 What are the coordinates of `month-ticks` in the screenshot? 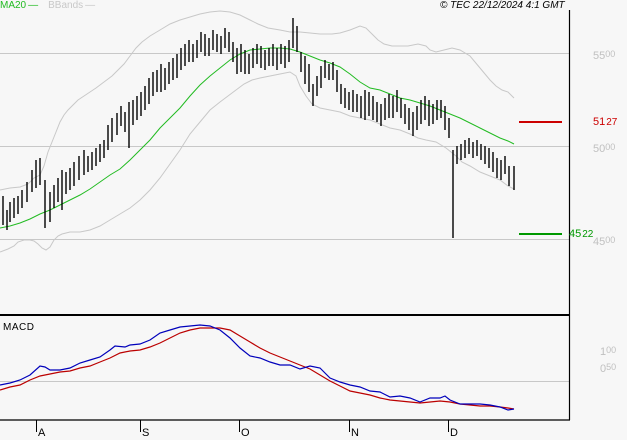 It's located at (242, 426).